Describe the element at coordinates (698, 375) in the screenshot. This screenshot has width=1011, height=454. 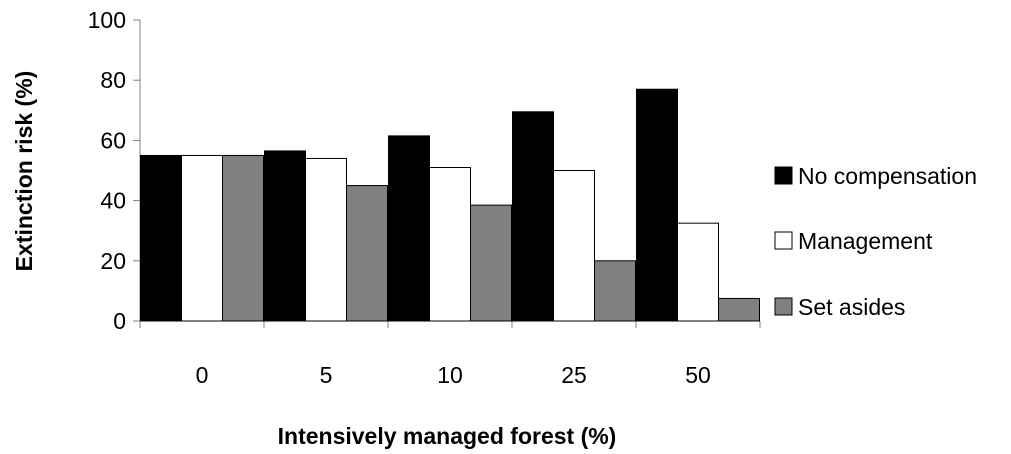
I see `x-tick-label: 50` at that location.